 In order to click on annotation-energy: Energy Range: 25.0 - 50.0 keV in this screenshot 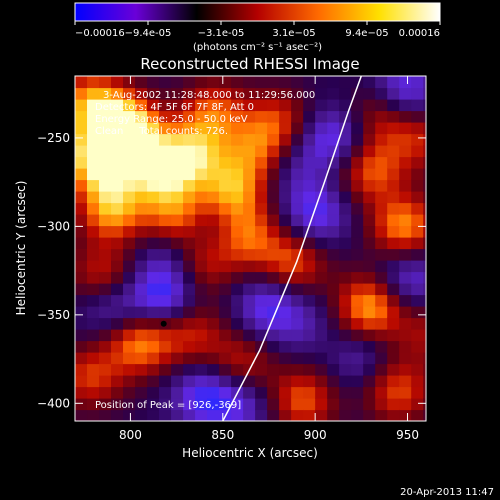, I will do `click(171, 119)`.